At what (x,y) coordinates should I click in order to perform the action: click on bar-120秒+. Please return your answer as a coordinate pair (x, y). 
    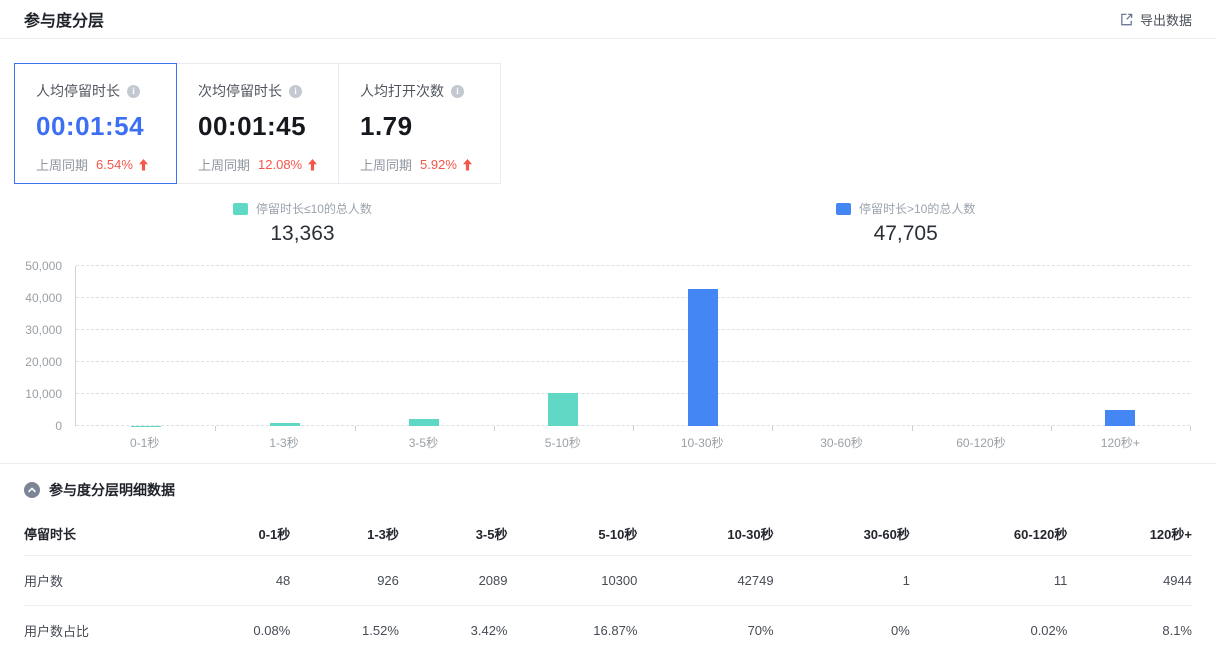
    Looking at the image, I should click on (1120, 418).